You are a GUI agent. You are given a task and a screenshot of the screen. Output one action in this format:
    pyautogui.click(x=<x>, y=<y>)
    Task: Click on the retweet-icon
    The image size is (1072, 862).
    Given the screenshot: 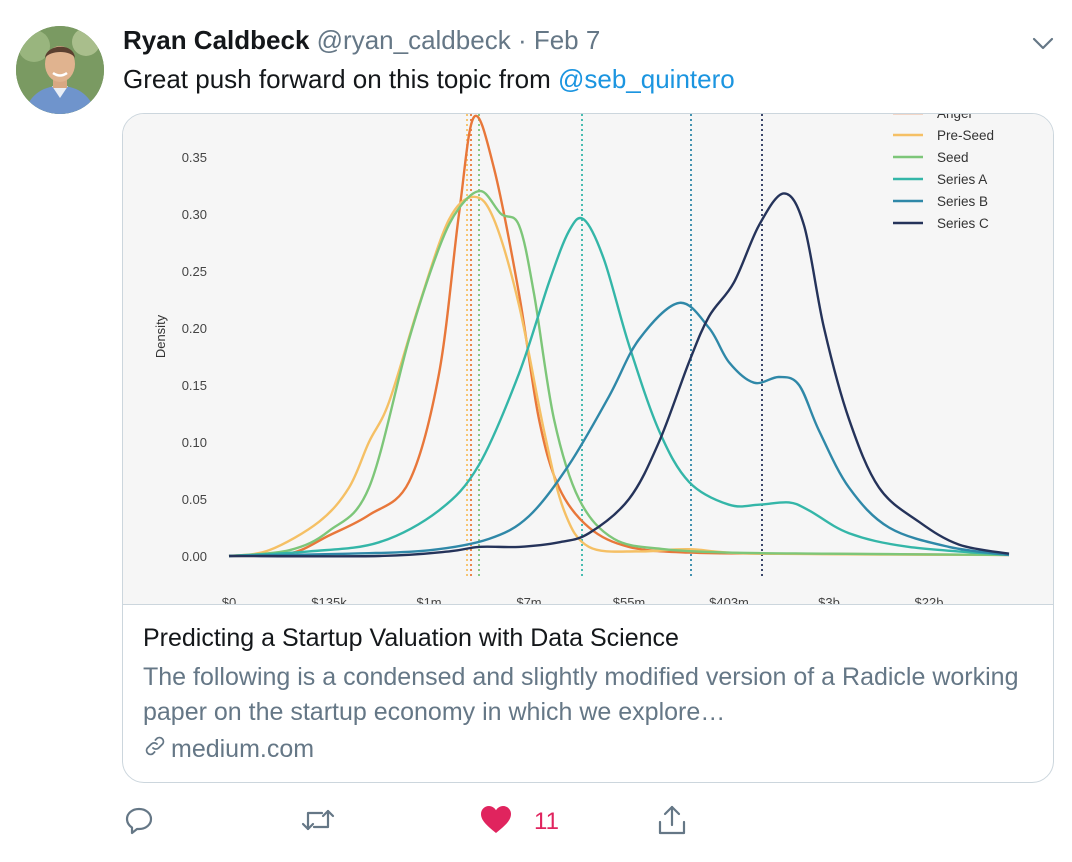 What is the action you would take?
    pyautogui.click(x=318, y=822)
    